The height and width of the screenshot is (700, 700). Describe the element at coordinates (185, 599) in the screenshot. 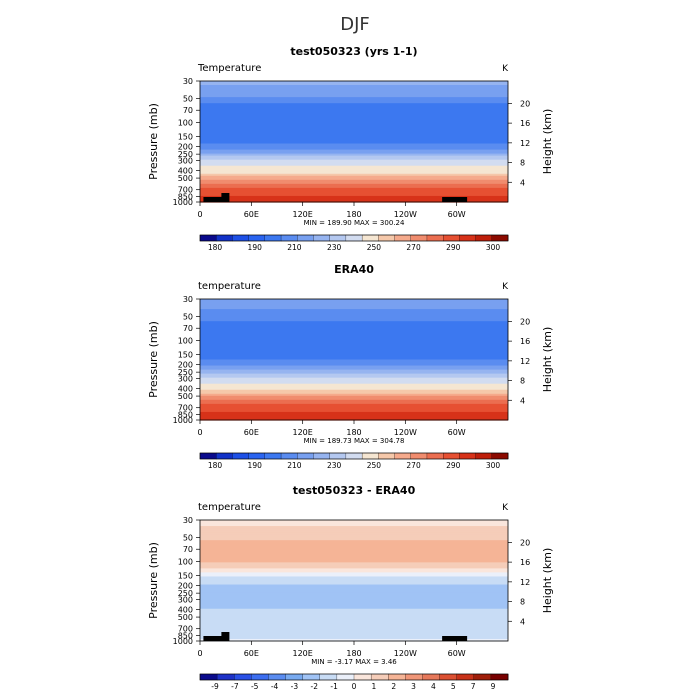

I see `y-tick-label: 300` at that location.